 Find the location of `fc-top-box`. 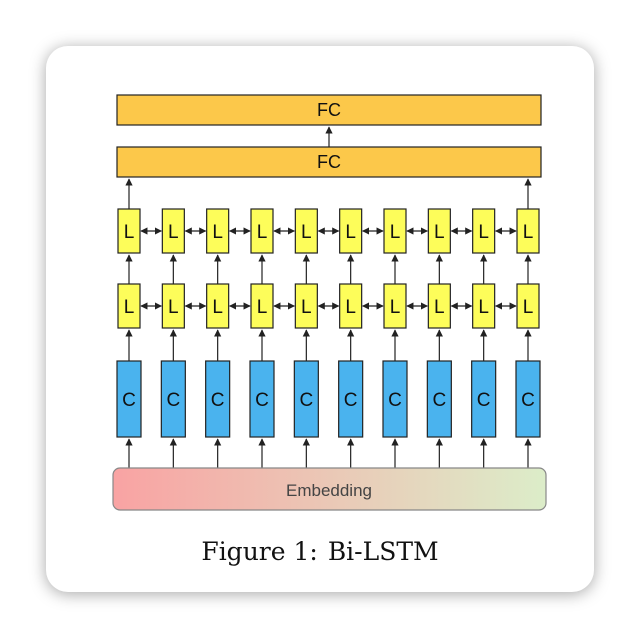

fc-top-box is located at coordinates (329, 110).